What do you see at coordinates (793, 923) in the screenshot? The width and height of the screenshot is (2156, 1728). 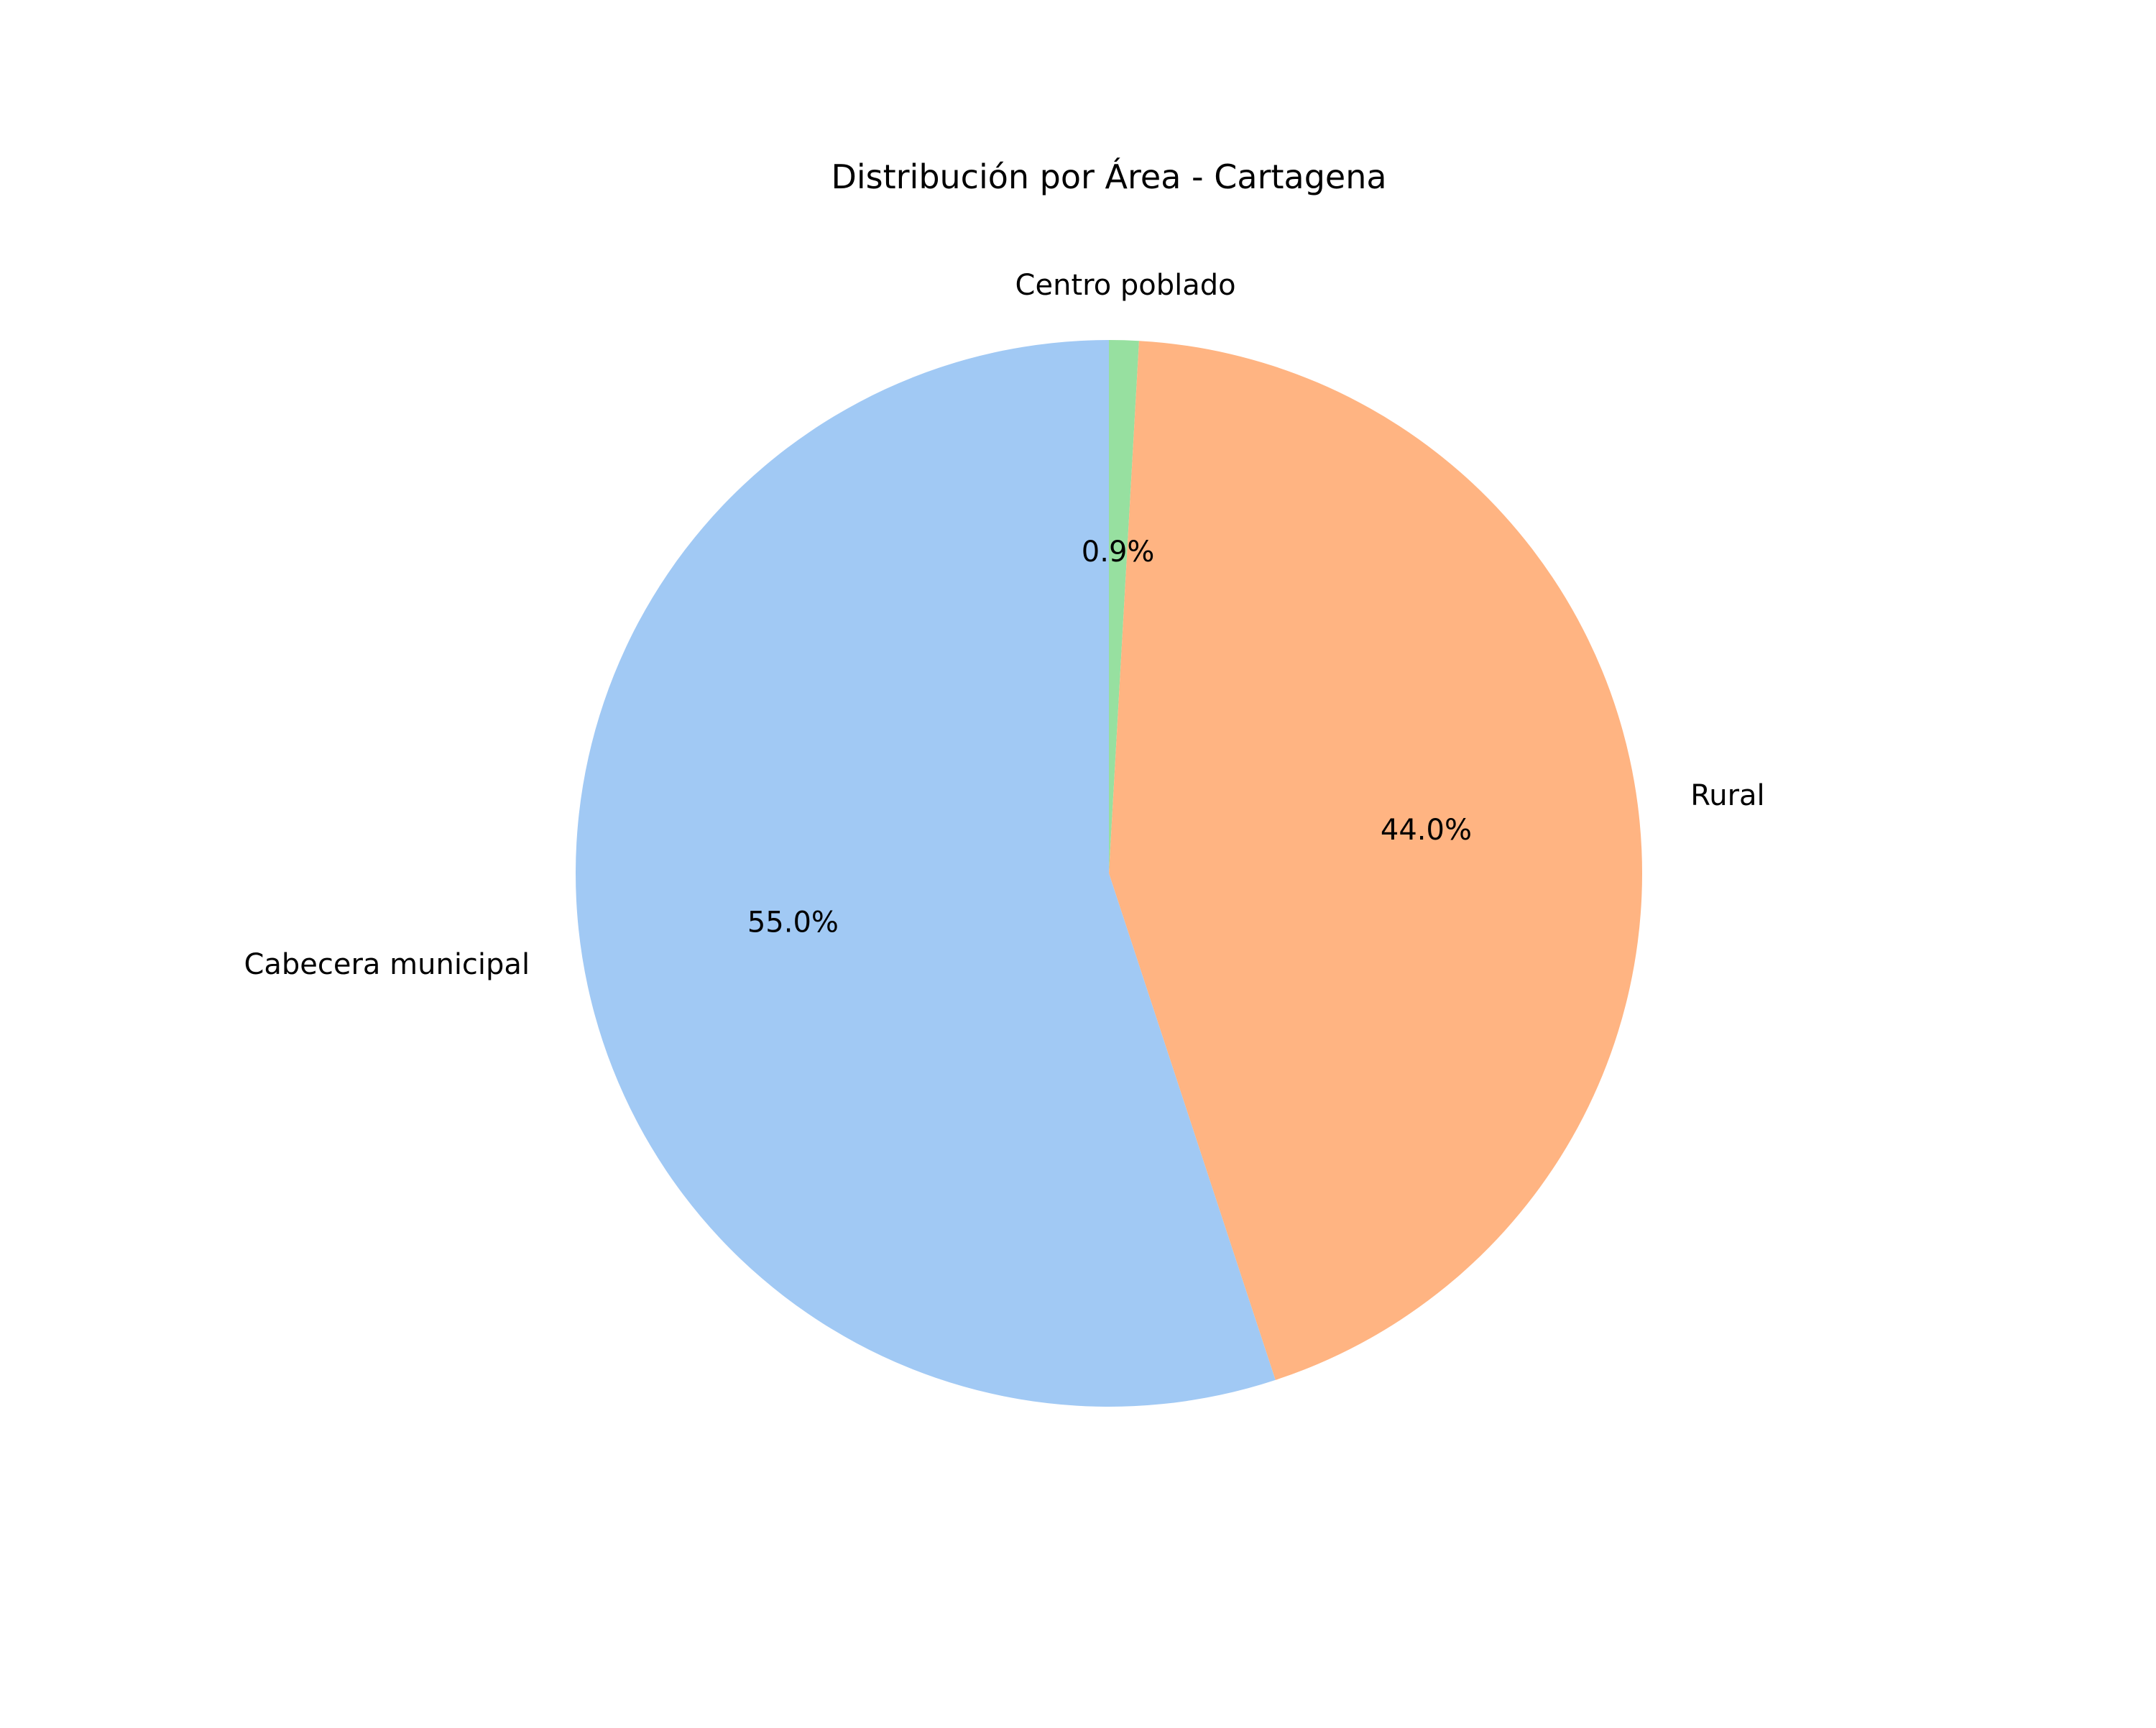 I see `slice-percent-label: 55.0%` at bounding box center [793, 923].